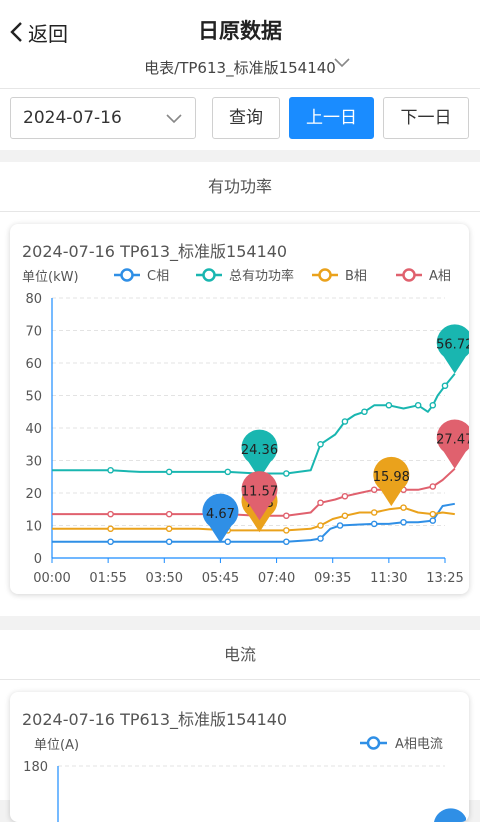  I want to click on date-toolbar: 2024-07-16 查询 上一日 下一日, so click(240, 119).